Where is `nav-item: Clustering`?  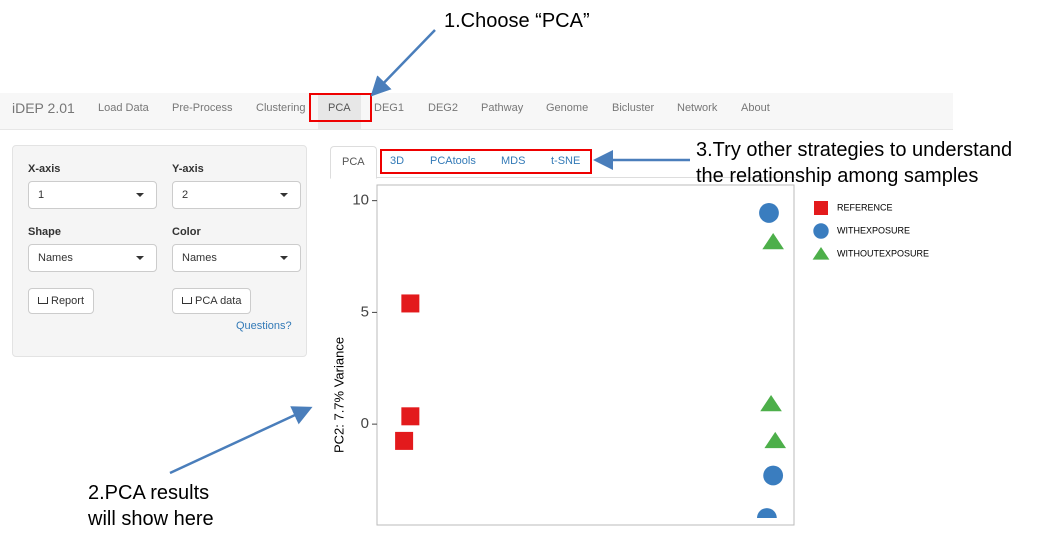 nav-item: Clustering is located at coordinates (281, 108).